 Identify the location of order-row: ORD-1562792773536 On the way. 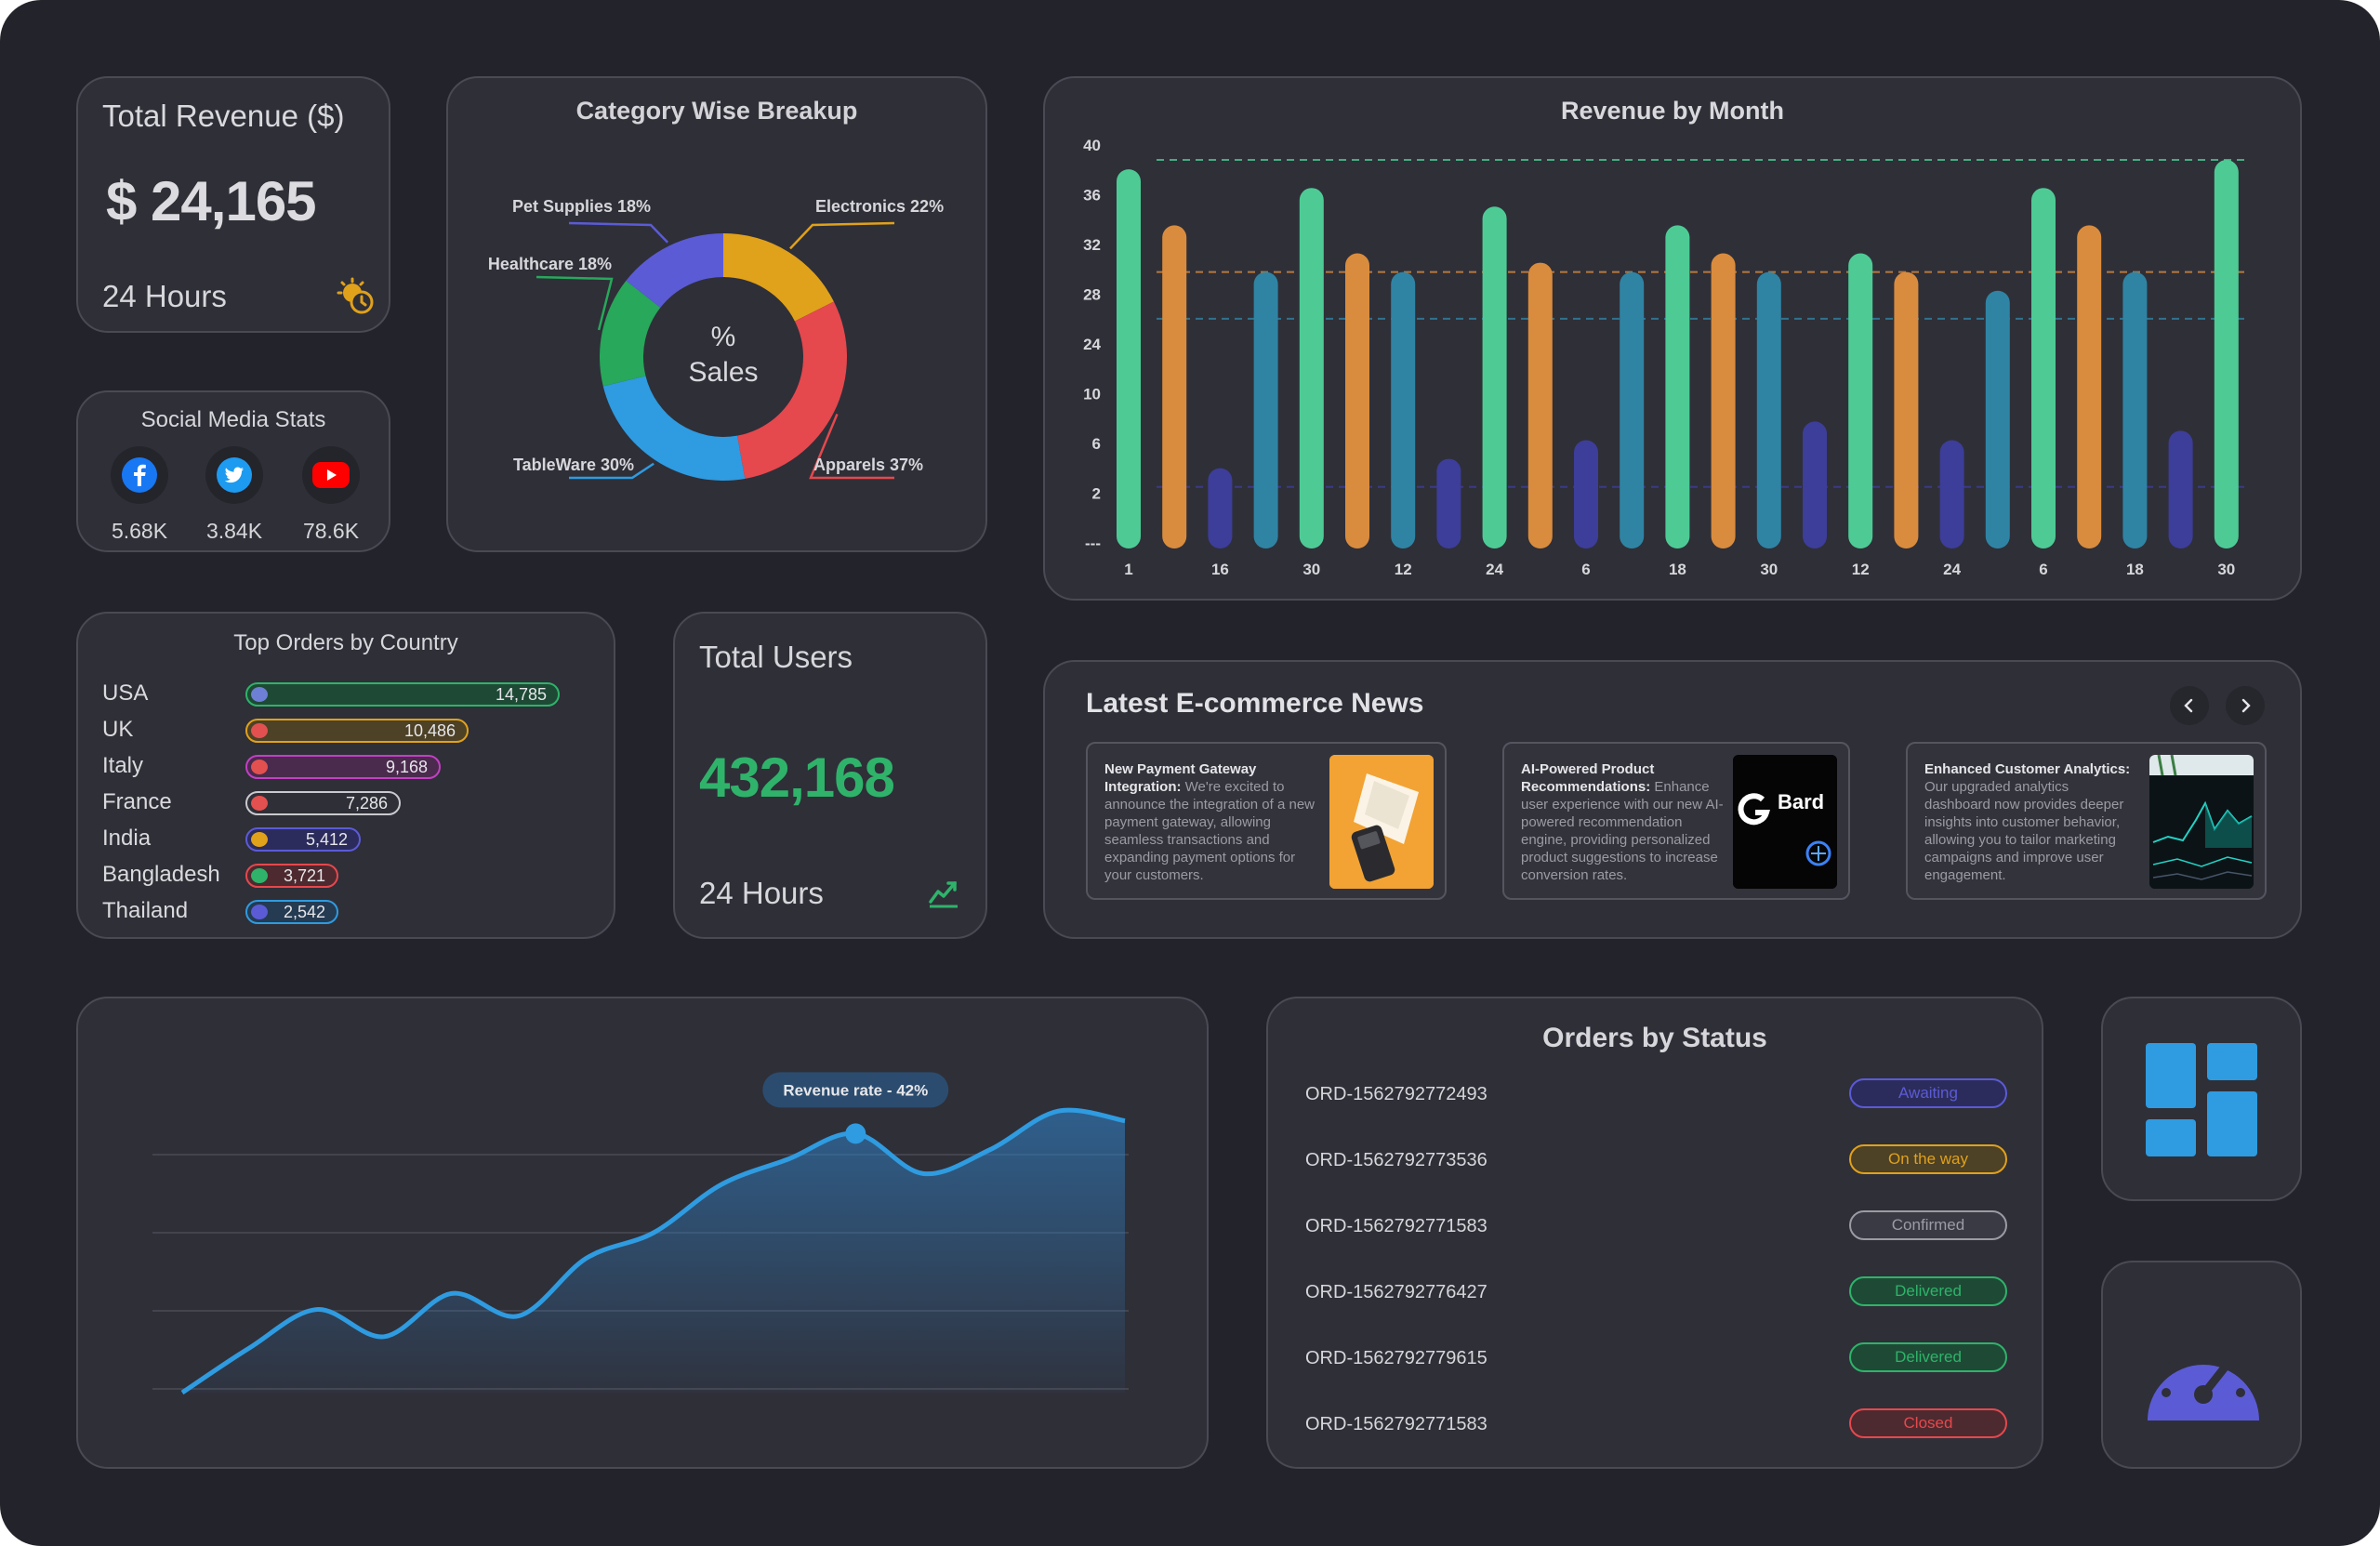
(1655, 1163).